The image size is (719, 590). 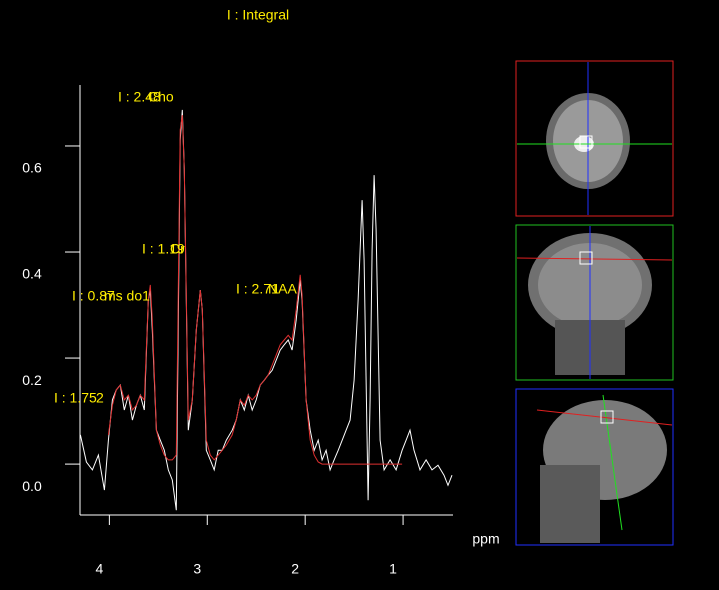 I want to click on peak-annotation: NAA, so click(x=282, y=289).